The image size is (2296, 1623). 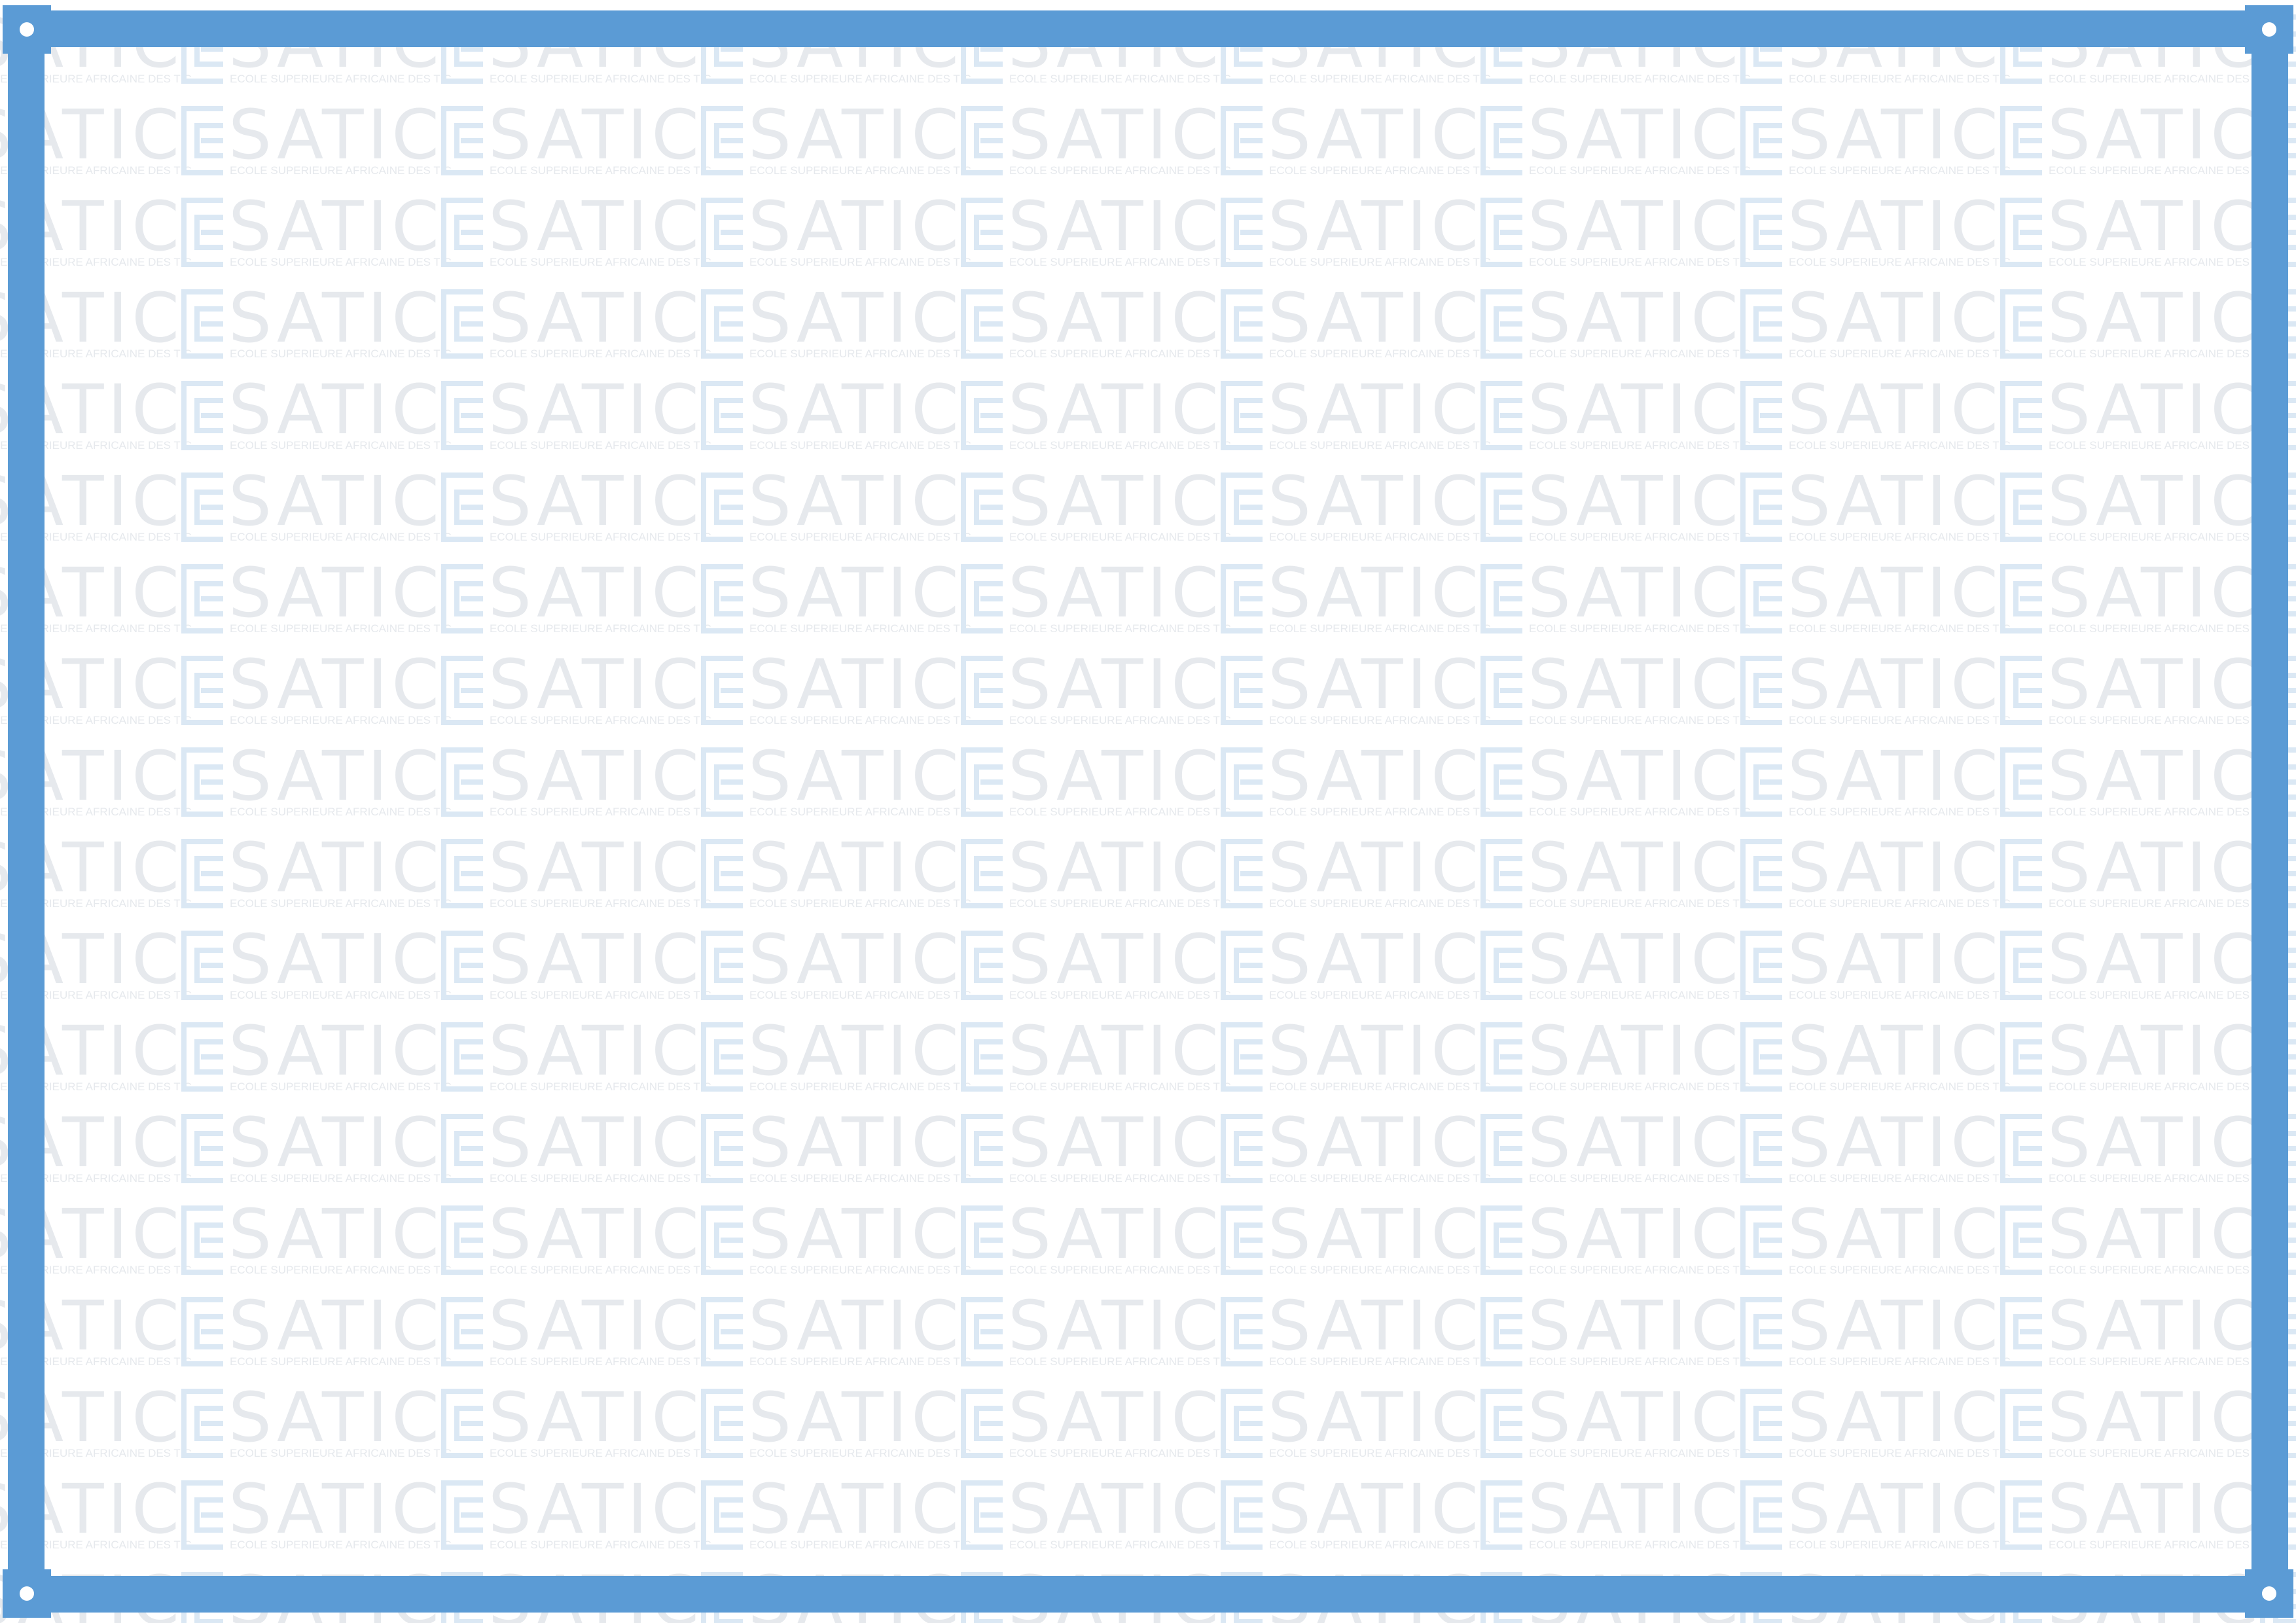 I want to click on frame-top-bar, so click(x=1148, y=28).